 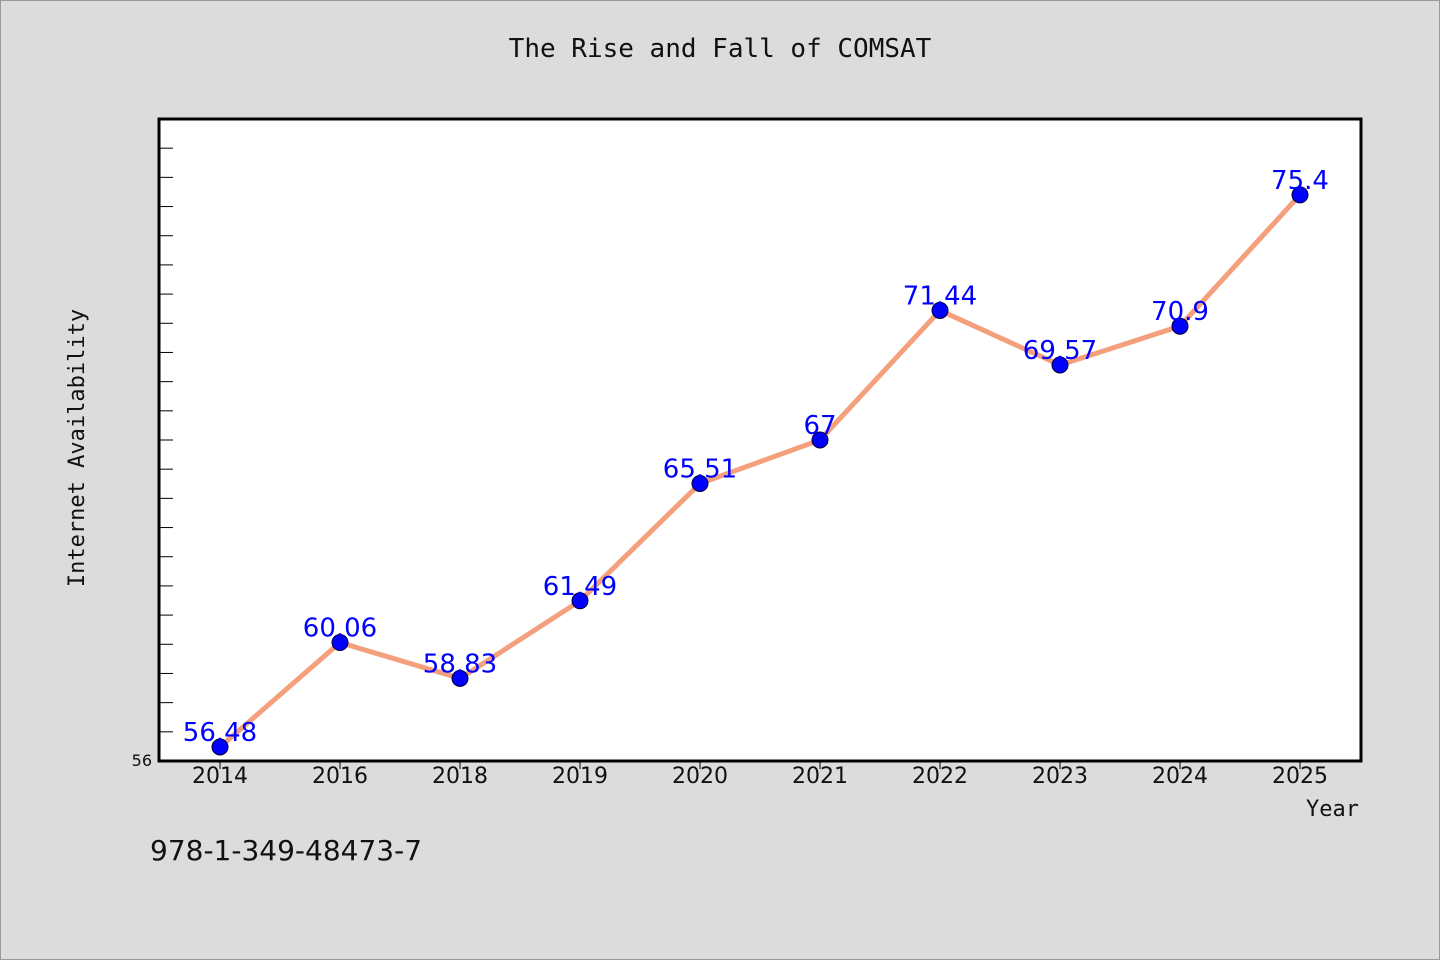 What do you see at coordinates (1180, 776) in the screenshot?
I see `x-tick-label: 2024` at bounding box center [1180, 776].